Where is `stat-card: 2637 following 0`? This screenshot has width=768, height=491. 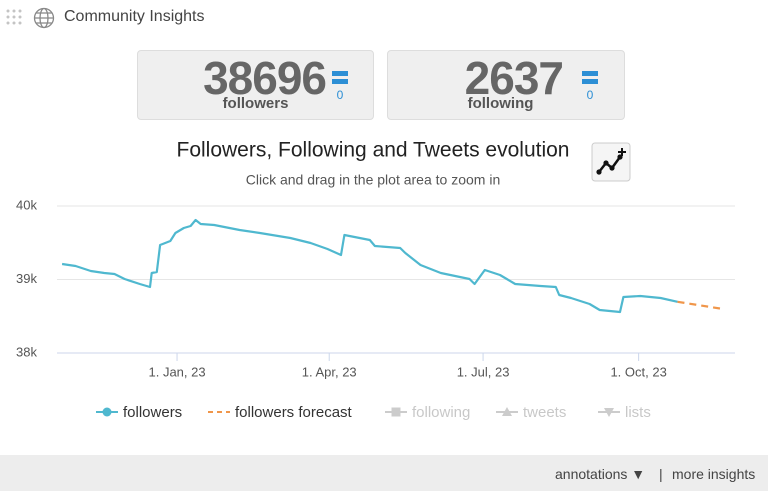
stat-card: 2637 following 0 is located at coordinates (506, 85).